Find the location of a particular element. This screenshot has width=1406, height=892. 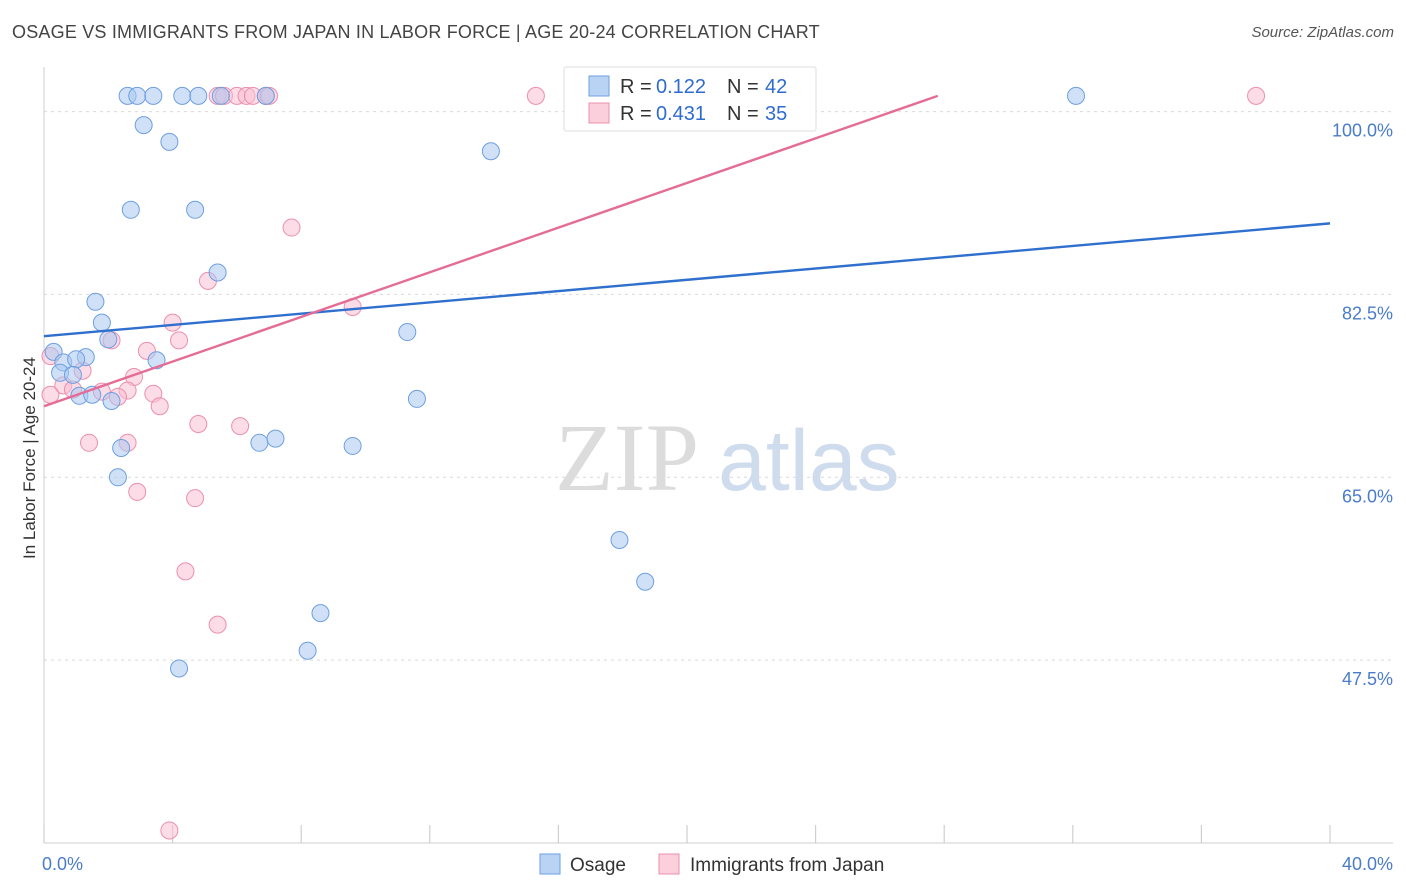

trend-line-osage is located at coordinates (687, 280).